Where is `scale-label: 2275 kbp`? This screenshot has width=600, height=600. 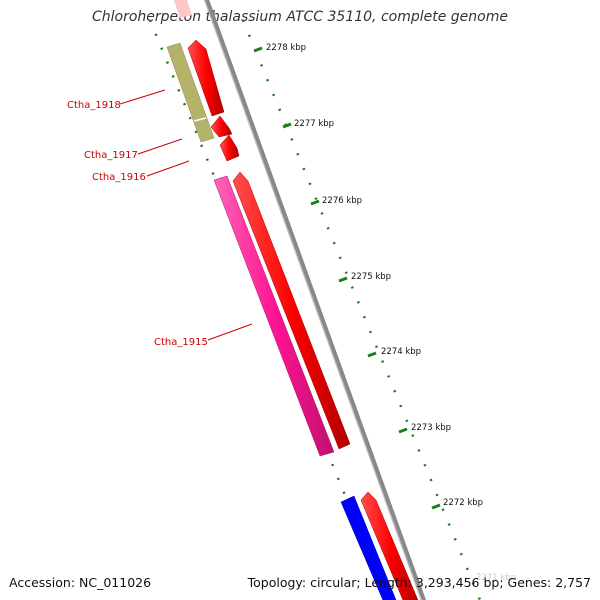 scale-label: 2275 kbp is located at coordinates (371, 277).